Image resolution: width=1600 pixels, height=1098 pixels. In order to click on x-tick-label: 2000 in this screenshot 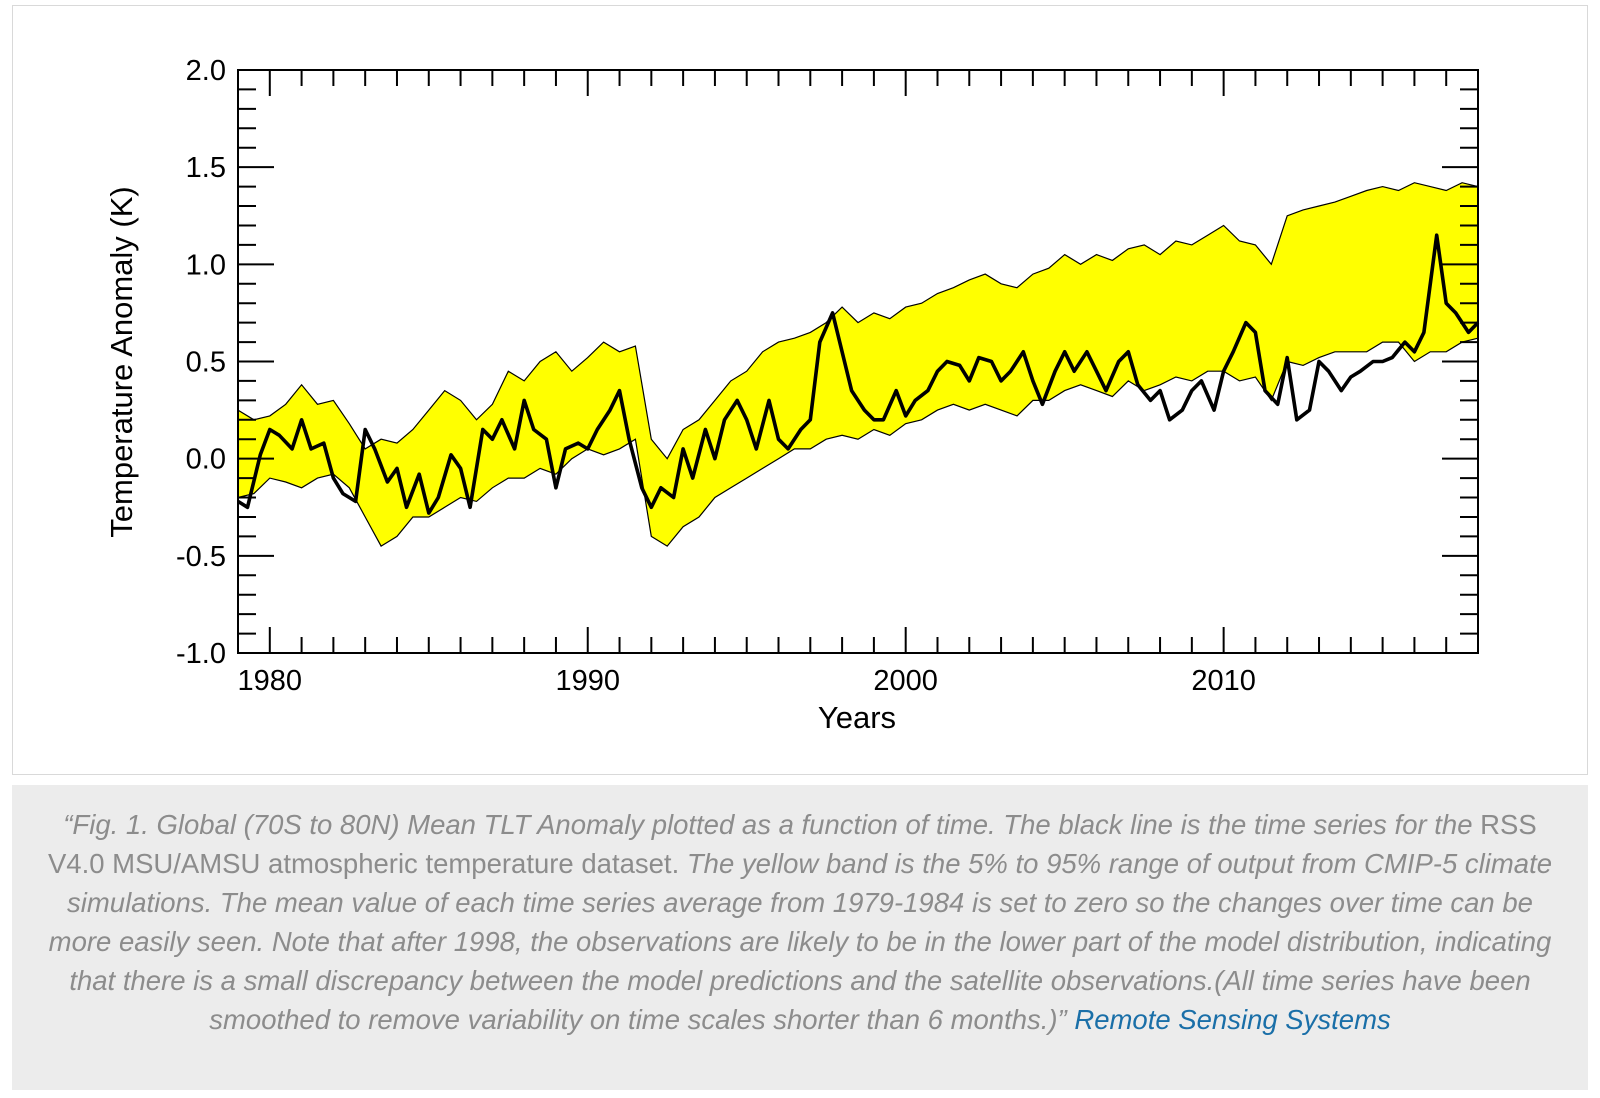, I will do `click(905, 681)`.